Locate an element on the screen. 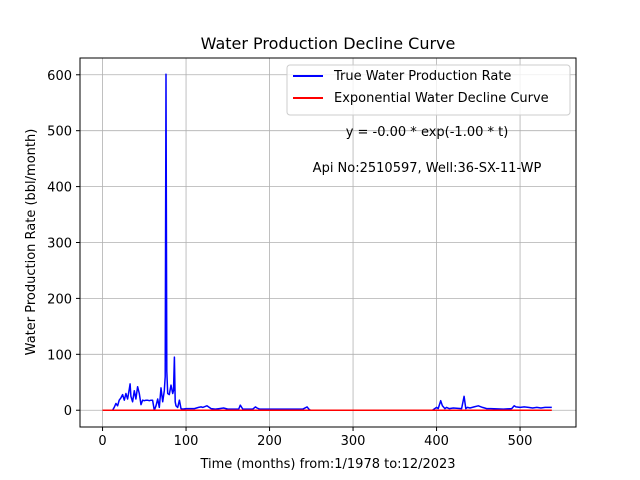 This screenshot has width=640, height=480. y-axis-label: Water Production Rate (bbl/month) is located at coordinates (31, 242).